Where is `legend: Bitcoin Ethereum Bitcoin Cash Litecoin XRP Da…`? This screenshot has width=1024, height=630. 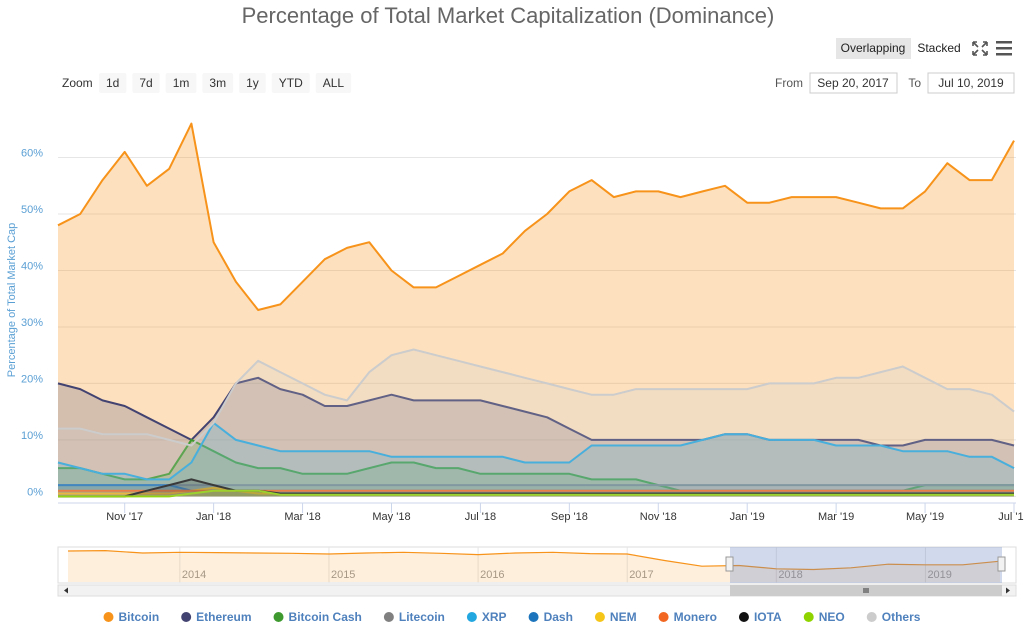
legend: Bitcoin Ethereum Bitcoin Cash Litecoin XRP Da… is located at coordinates (512, 617).